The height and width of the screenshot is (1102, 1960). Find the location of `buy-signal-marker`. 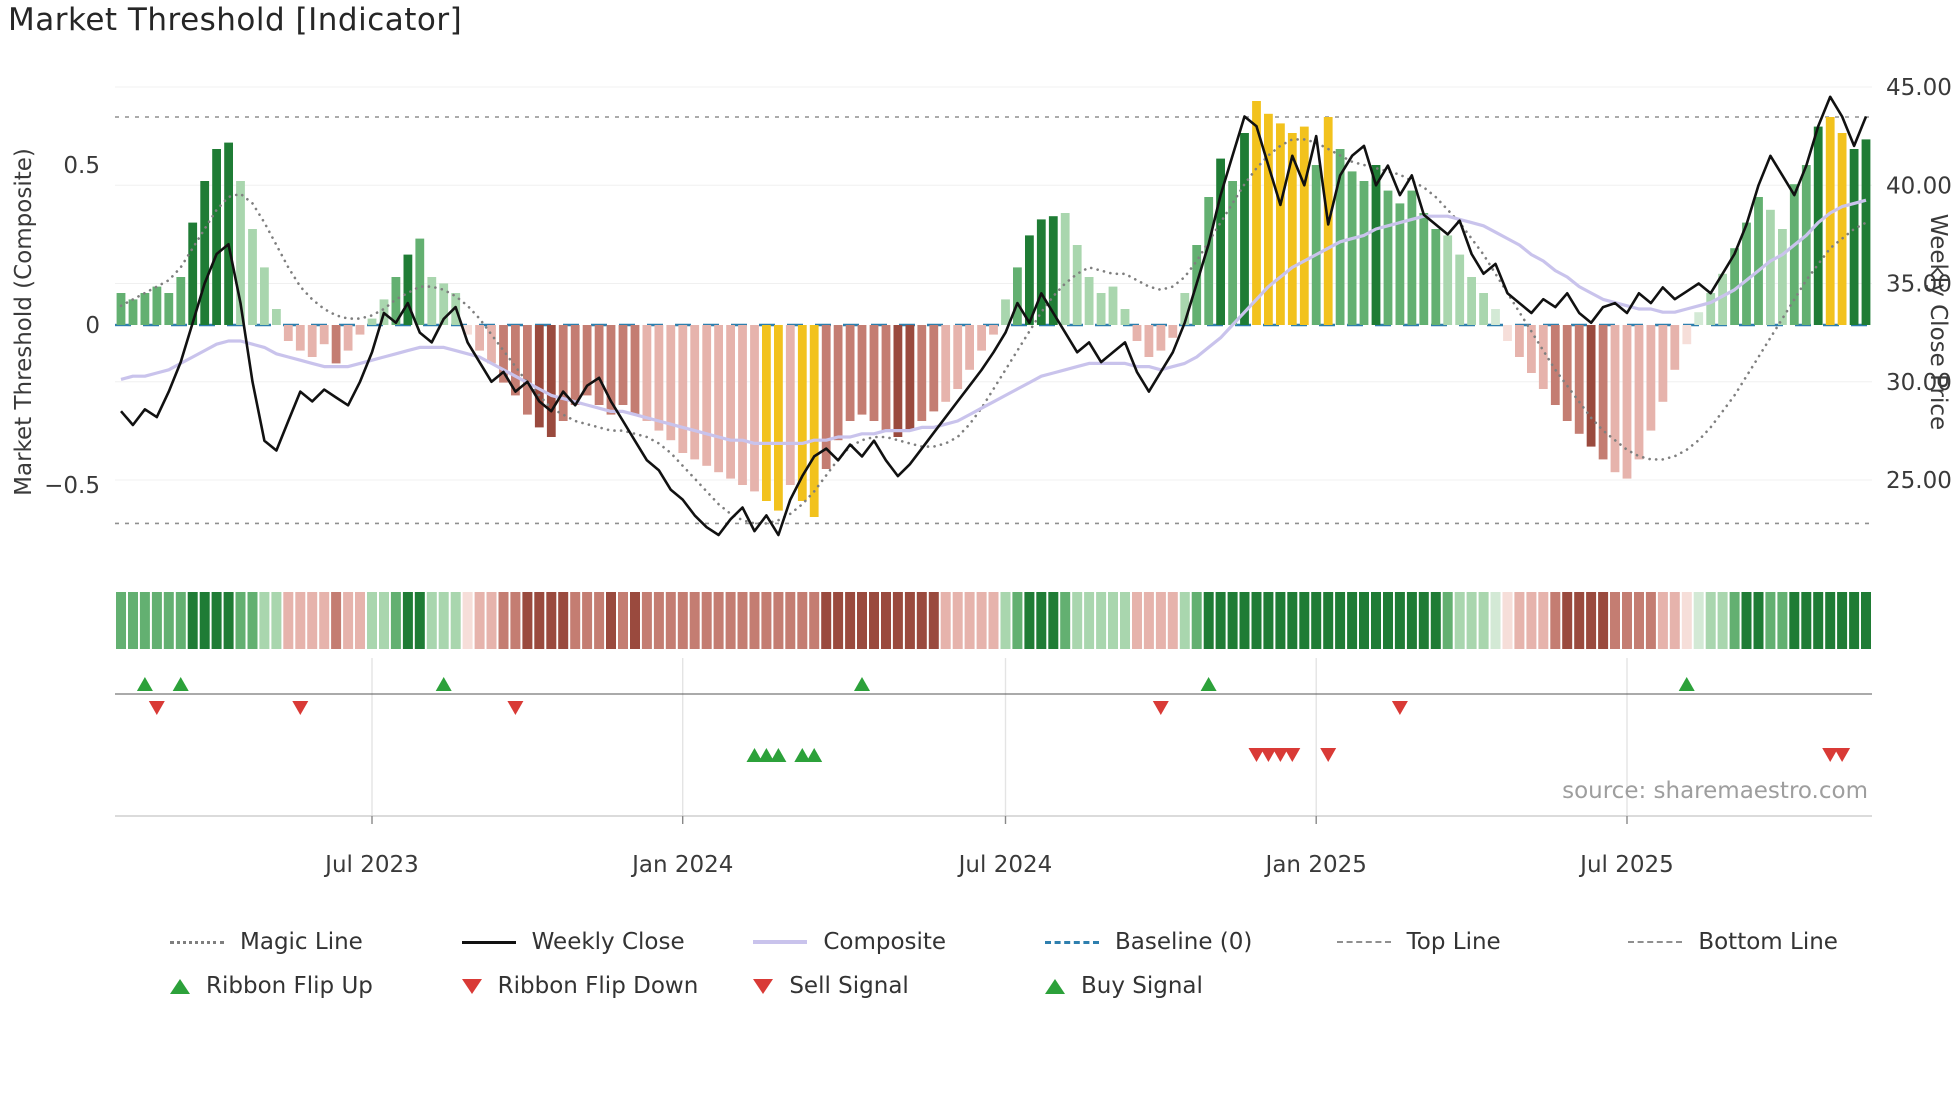

buy-signal-marker is located at coordinates (814, 755).